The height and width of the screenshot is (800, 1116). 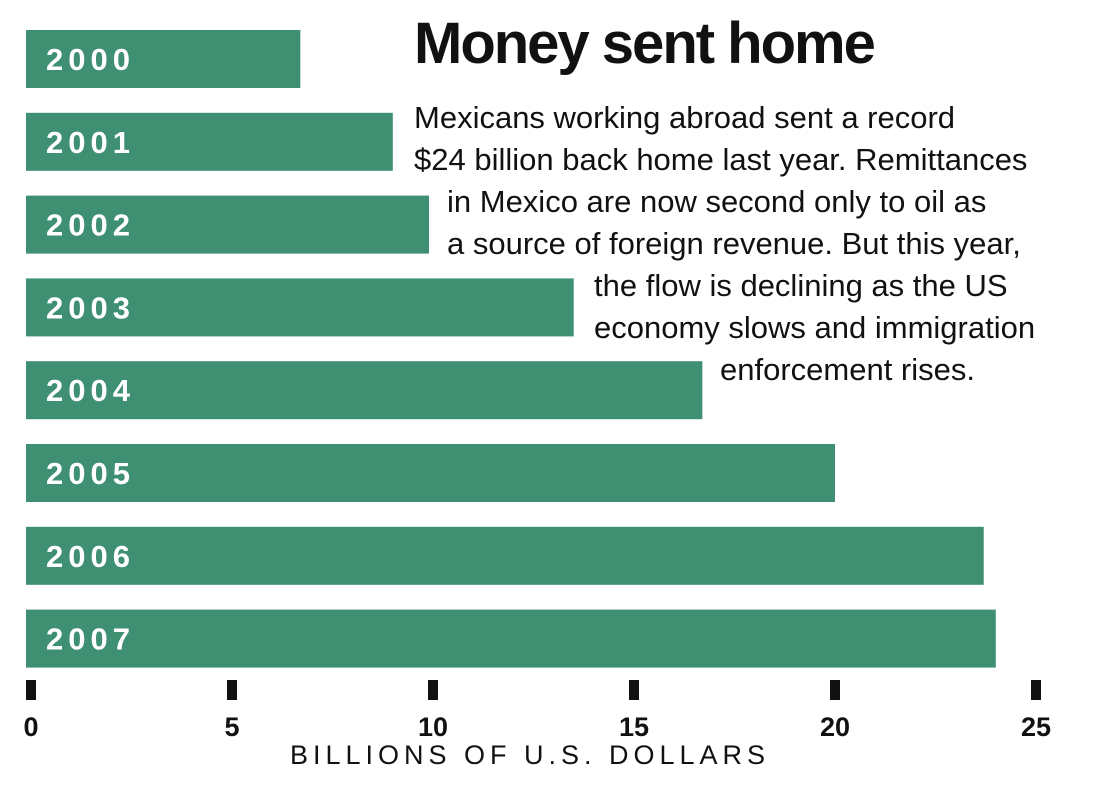 I want to click on x-tick-label-20: 20, so click(x=835, y=727).